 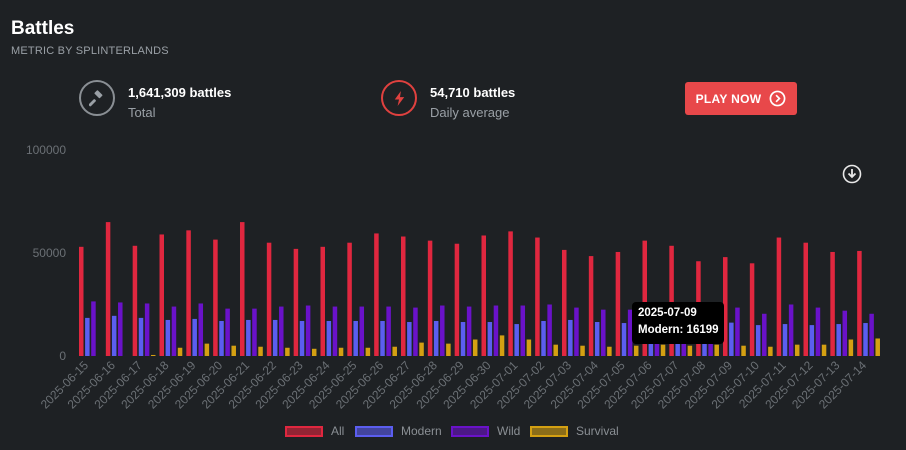 I want to click on play-now-button: PLAY NOW, so click(x=741, y=98).